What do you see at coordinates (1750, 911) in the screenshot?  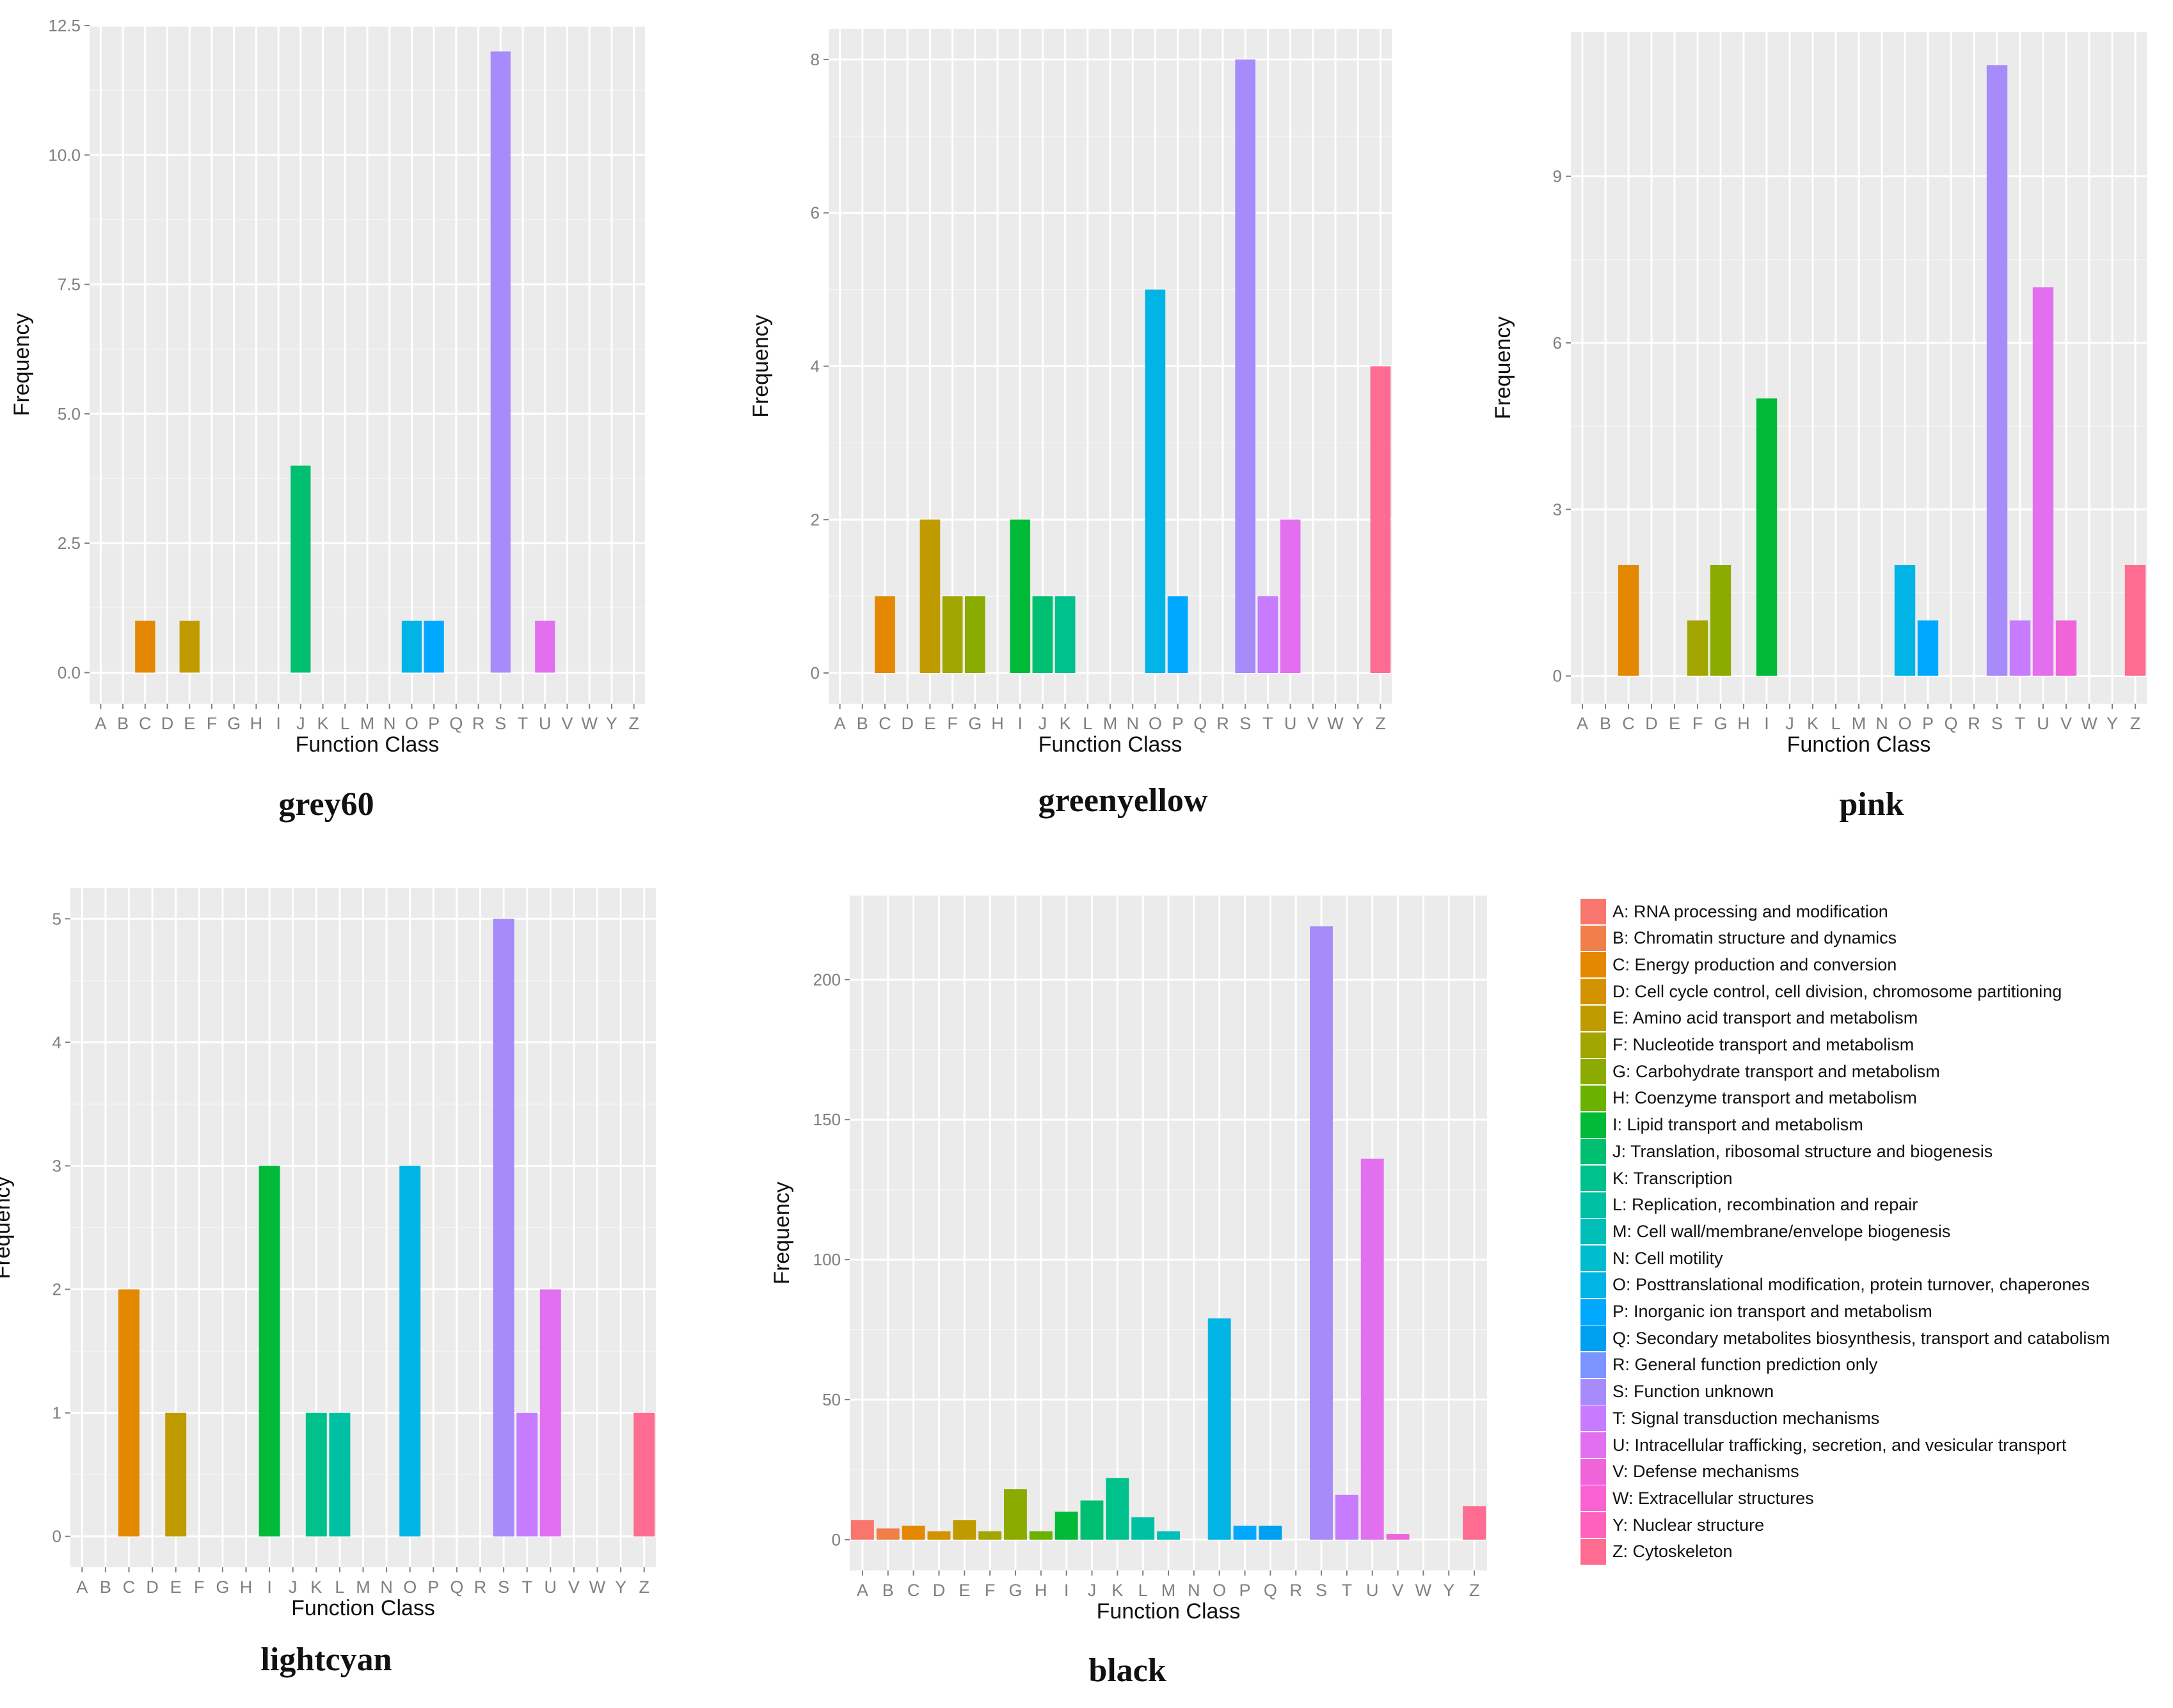 I see `legend-label: A: RNA processing and modification` at bounding box center [1750, 911].